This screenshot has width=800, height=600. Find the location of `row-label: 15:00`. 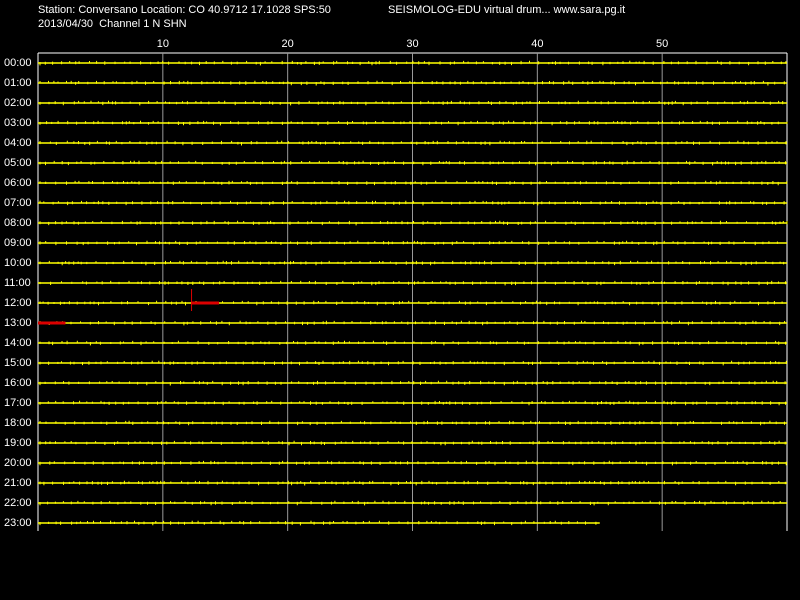

row-label: 15:00 is located at coordinates (18, 363).